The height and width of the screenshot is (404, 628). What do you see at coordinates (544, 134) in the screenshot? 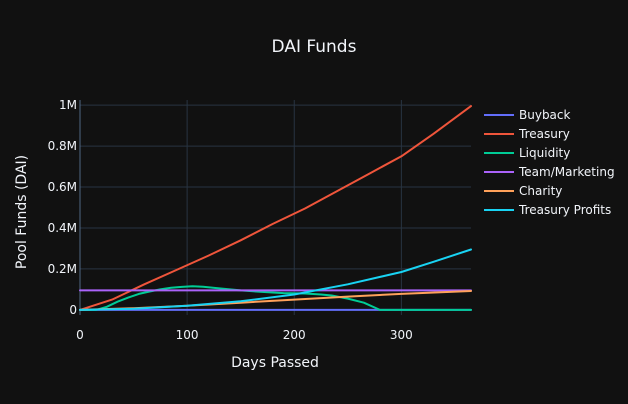
I see `legend-label: Treasury` at bounding box center [544, 134].